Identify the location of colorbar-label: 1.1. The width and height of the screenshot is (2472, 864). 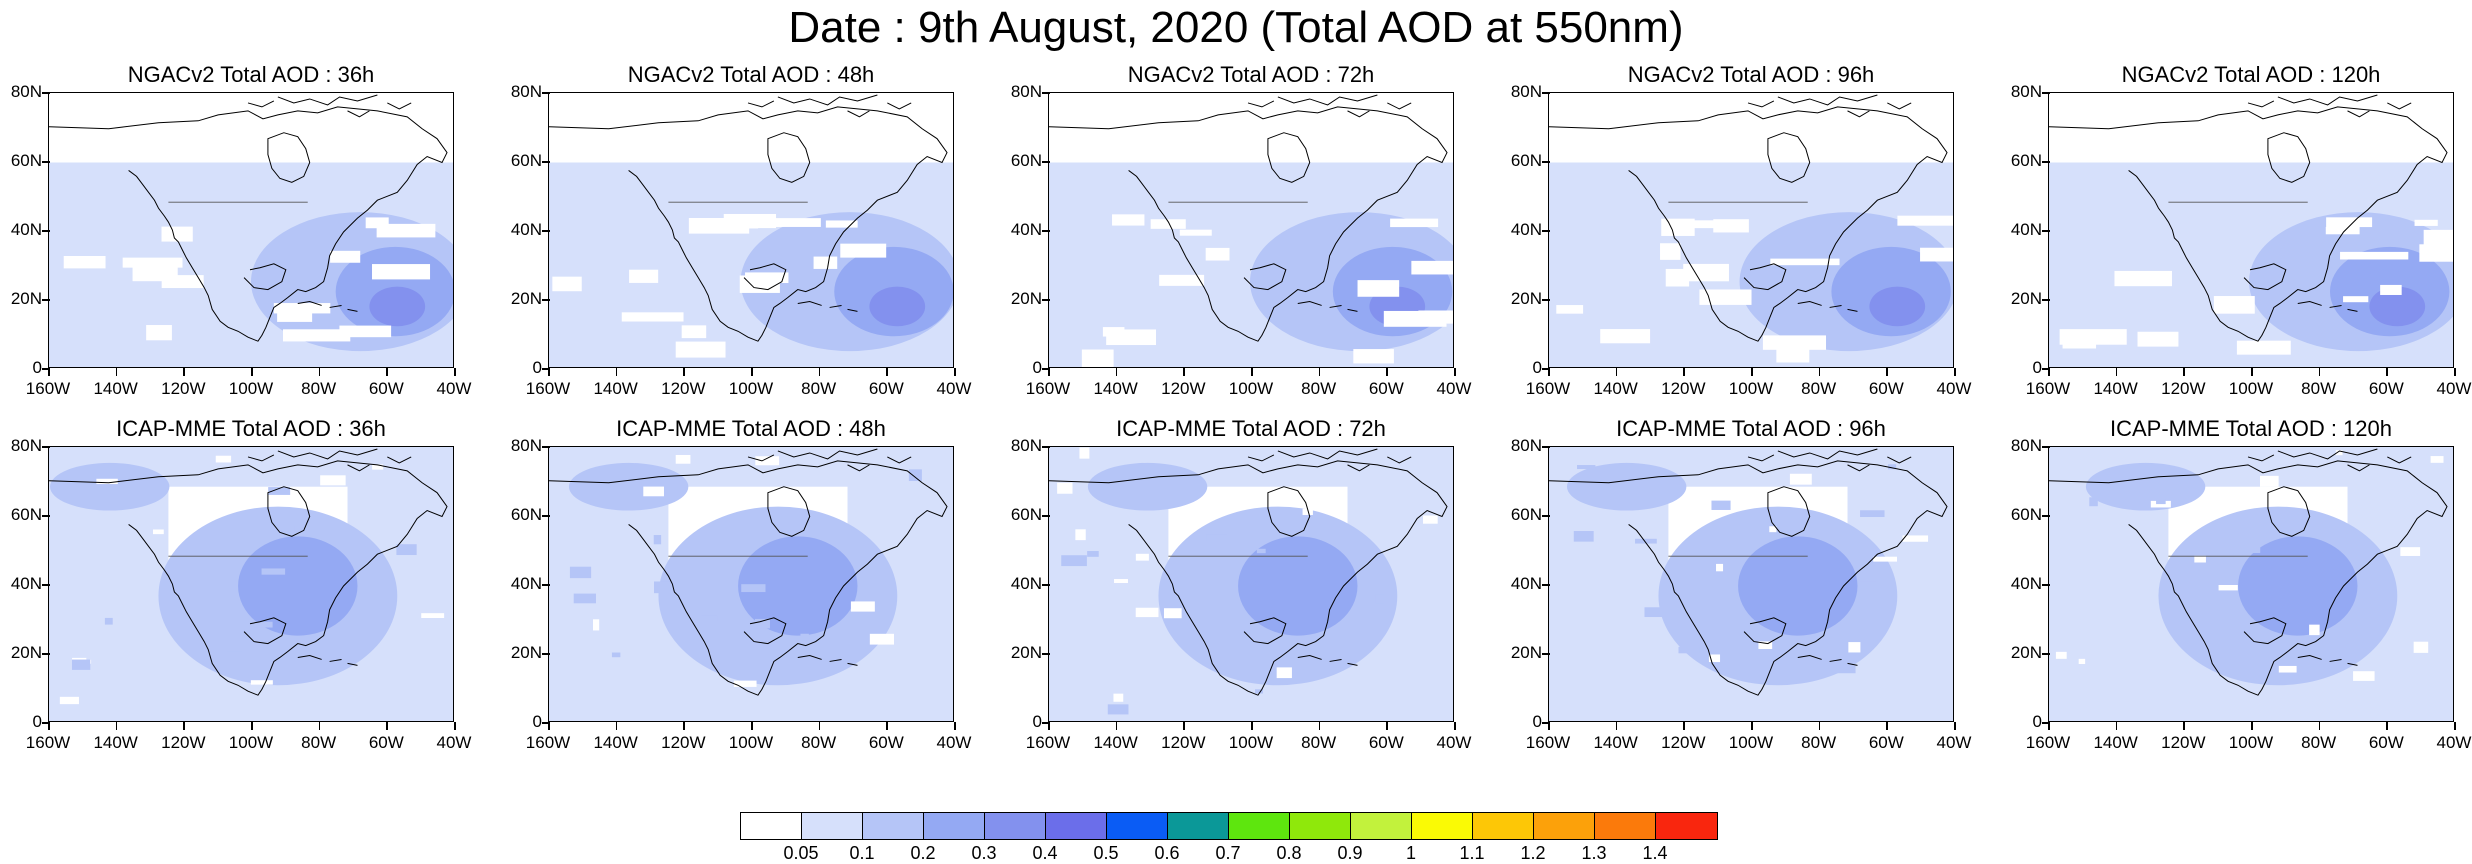
(1472, 853).